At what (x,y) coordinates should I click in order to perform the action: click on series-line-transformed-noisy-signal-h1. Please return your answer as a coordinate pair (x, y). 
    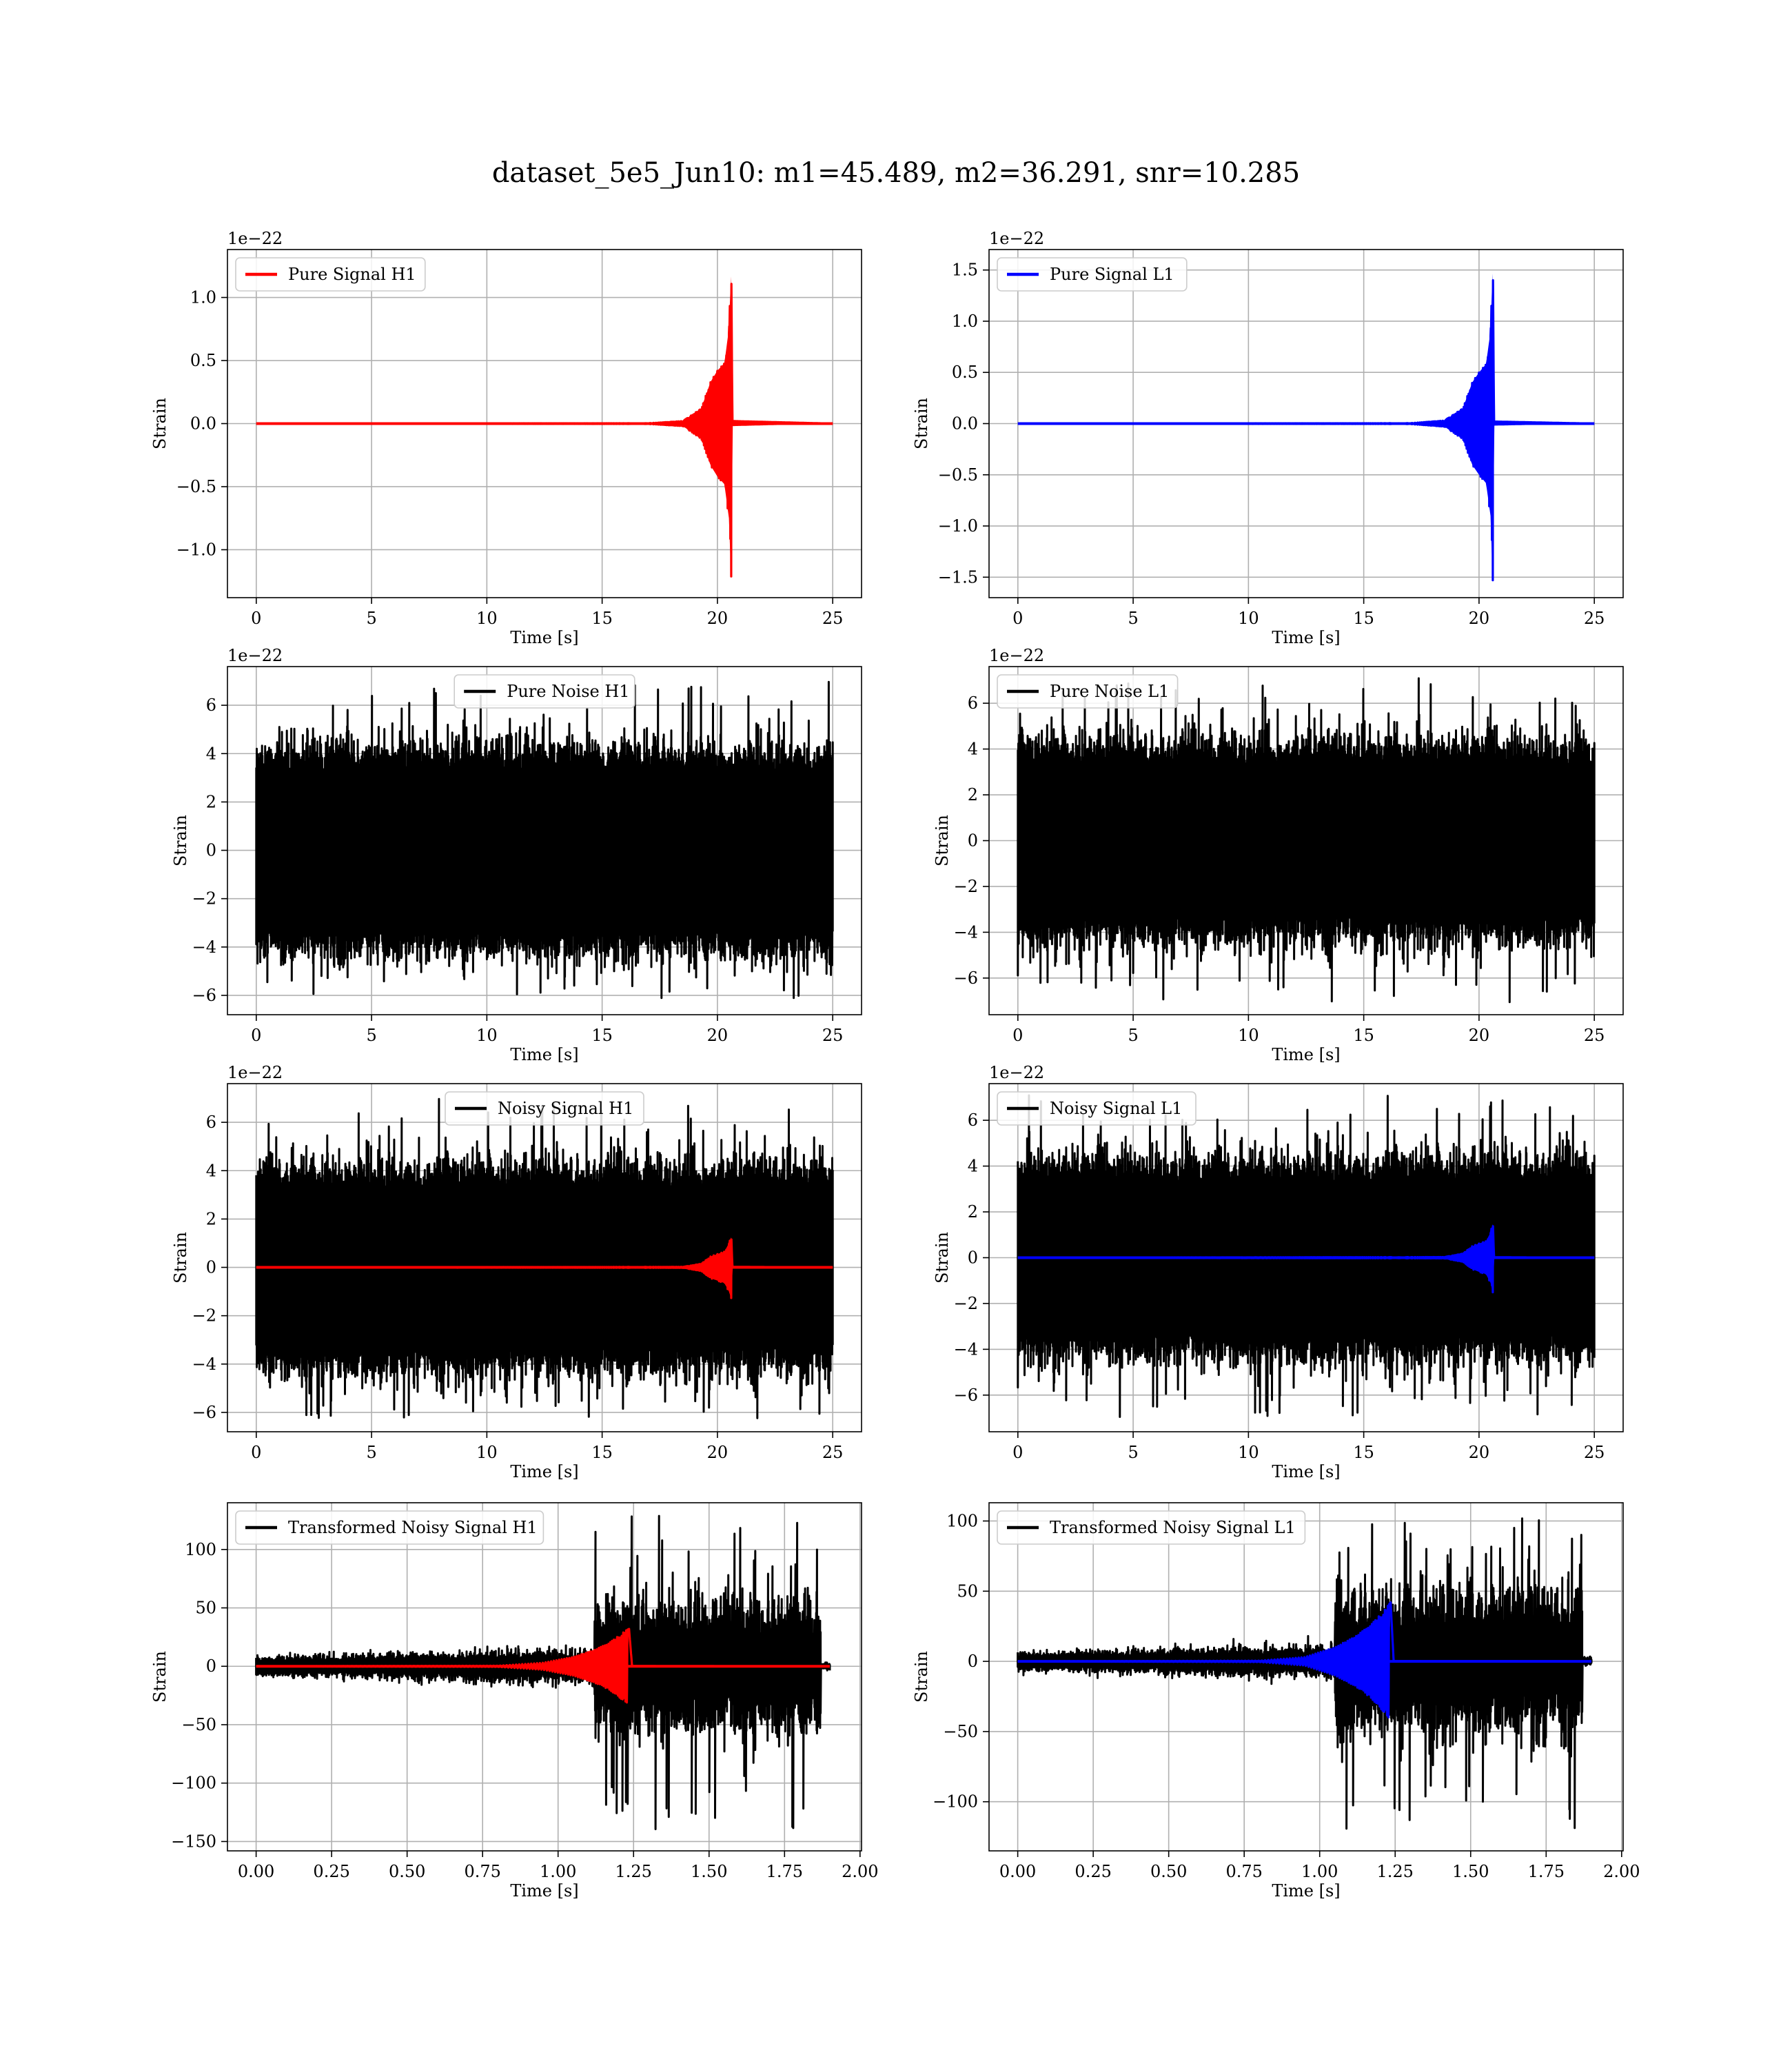
    Looking at the image, I should click on (543, 1672).